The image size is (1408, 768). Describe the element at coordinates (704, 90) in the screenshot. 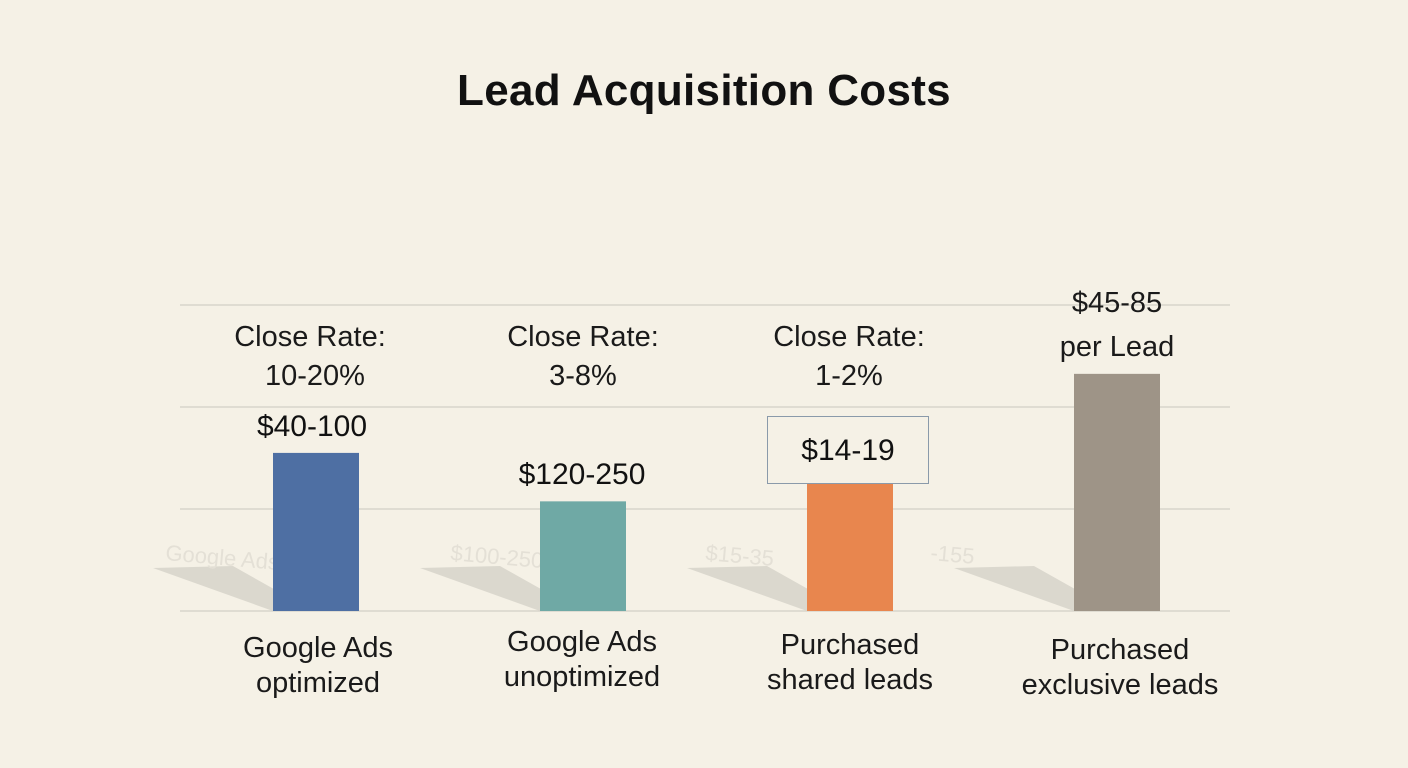

I see `chart-title: Lead Acquisition Costs` at that location.